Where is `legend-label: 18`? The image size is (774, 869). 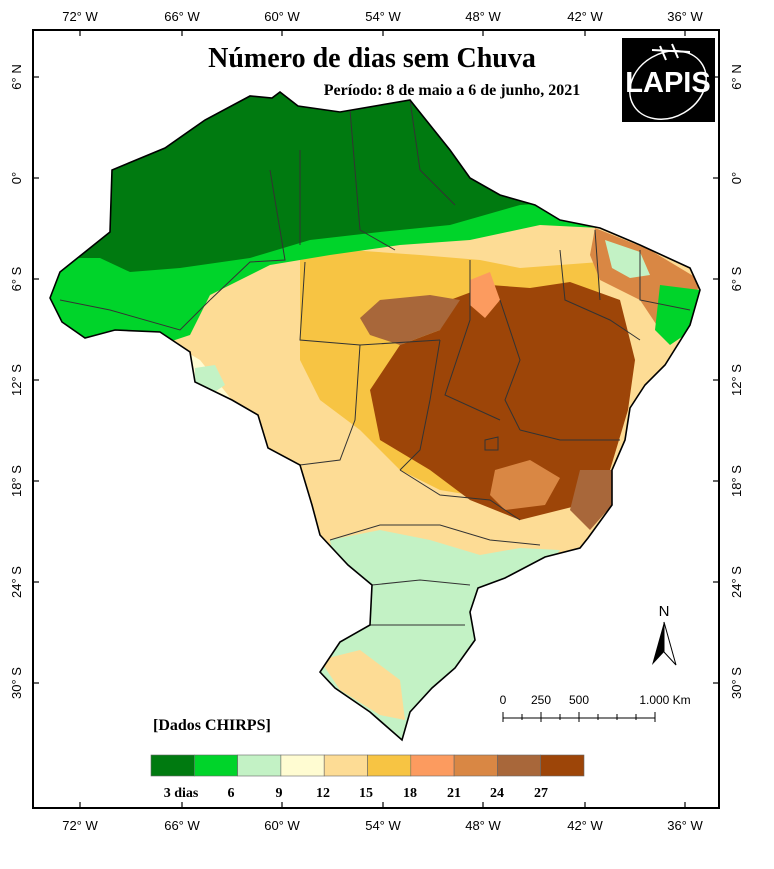 legend-label: 18 is located at coordinates (410, 793).